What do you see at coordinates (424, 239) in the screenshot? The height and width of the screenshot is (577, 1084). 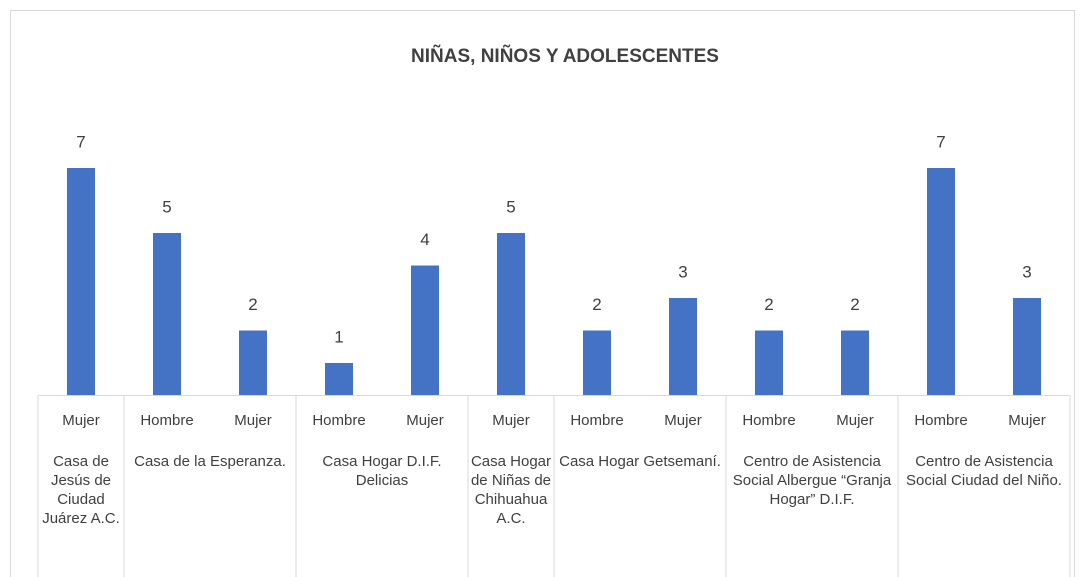 I see `value-label: 4` at bounding box center [424, 239].